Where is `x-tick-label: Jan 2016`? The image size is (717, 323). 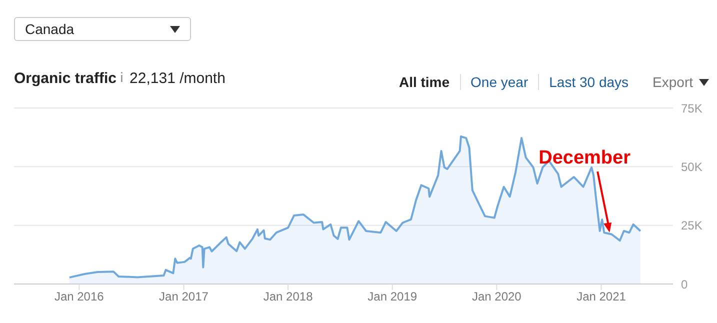 x-tick-label: Jan 2016 is located at coordinates (79, 297).